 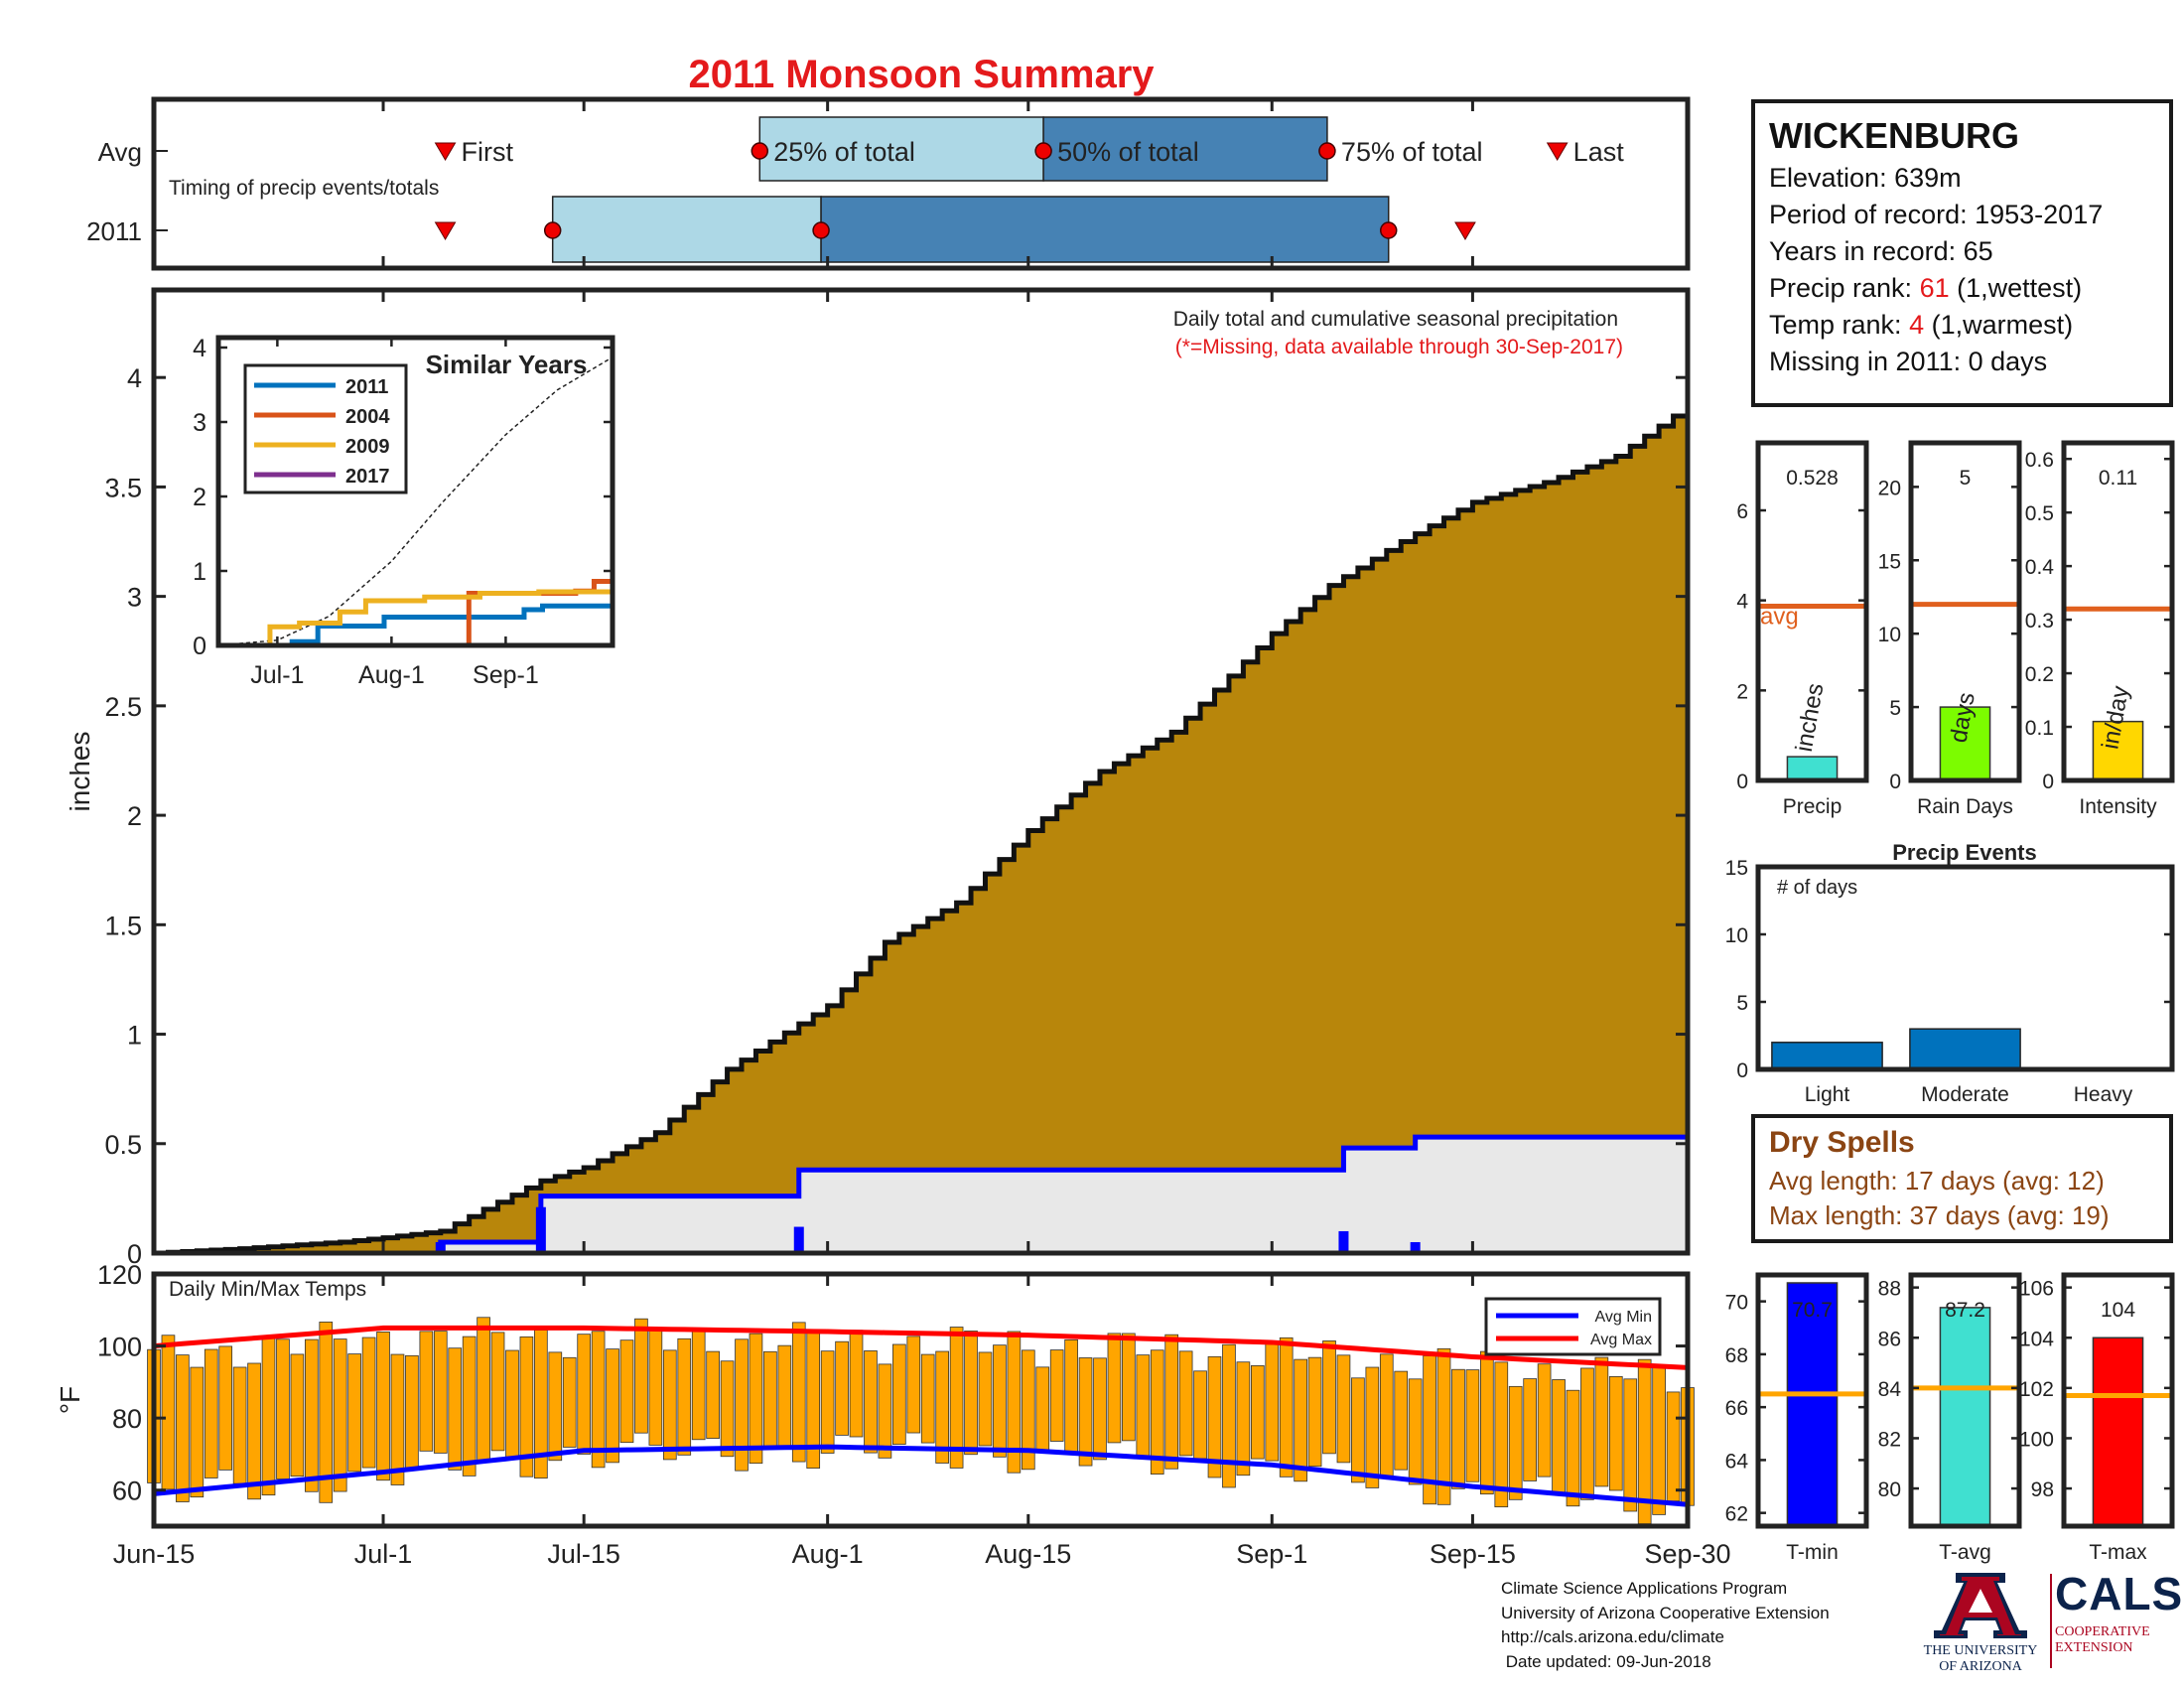 I want to click on temp-ytick-label: 100, so click(x=119, y=1347).